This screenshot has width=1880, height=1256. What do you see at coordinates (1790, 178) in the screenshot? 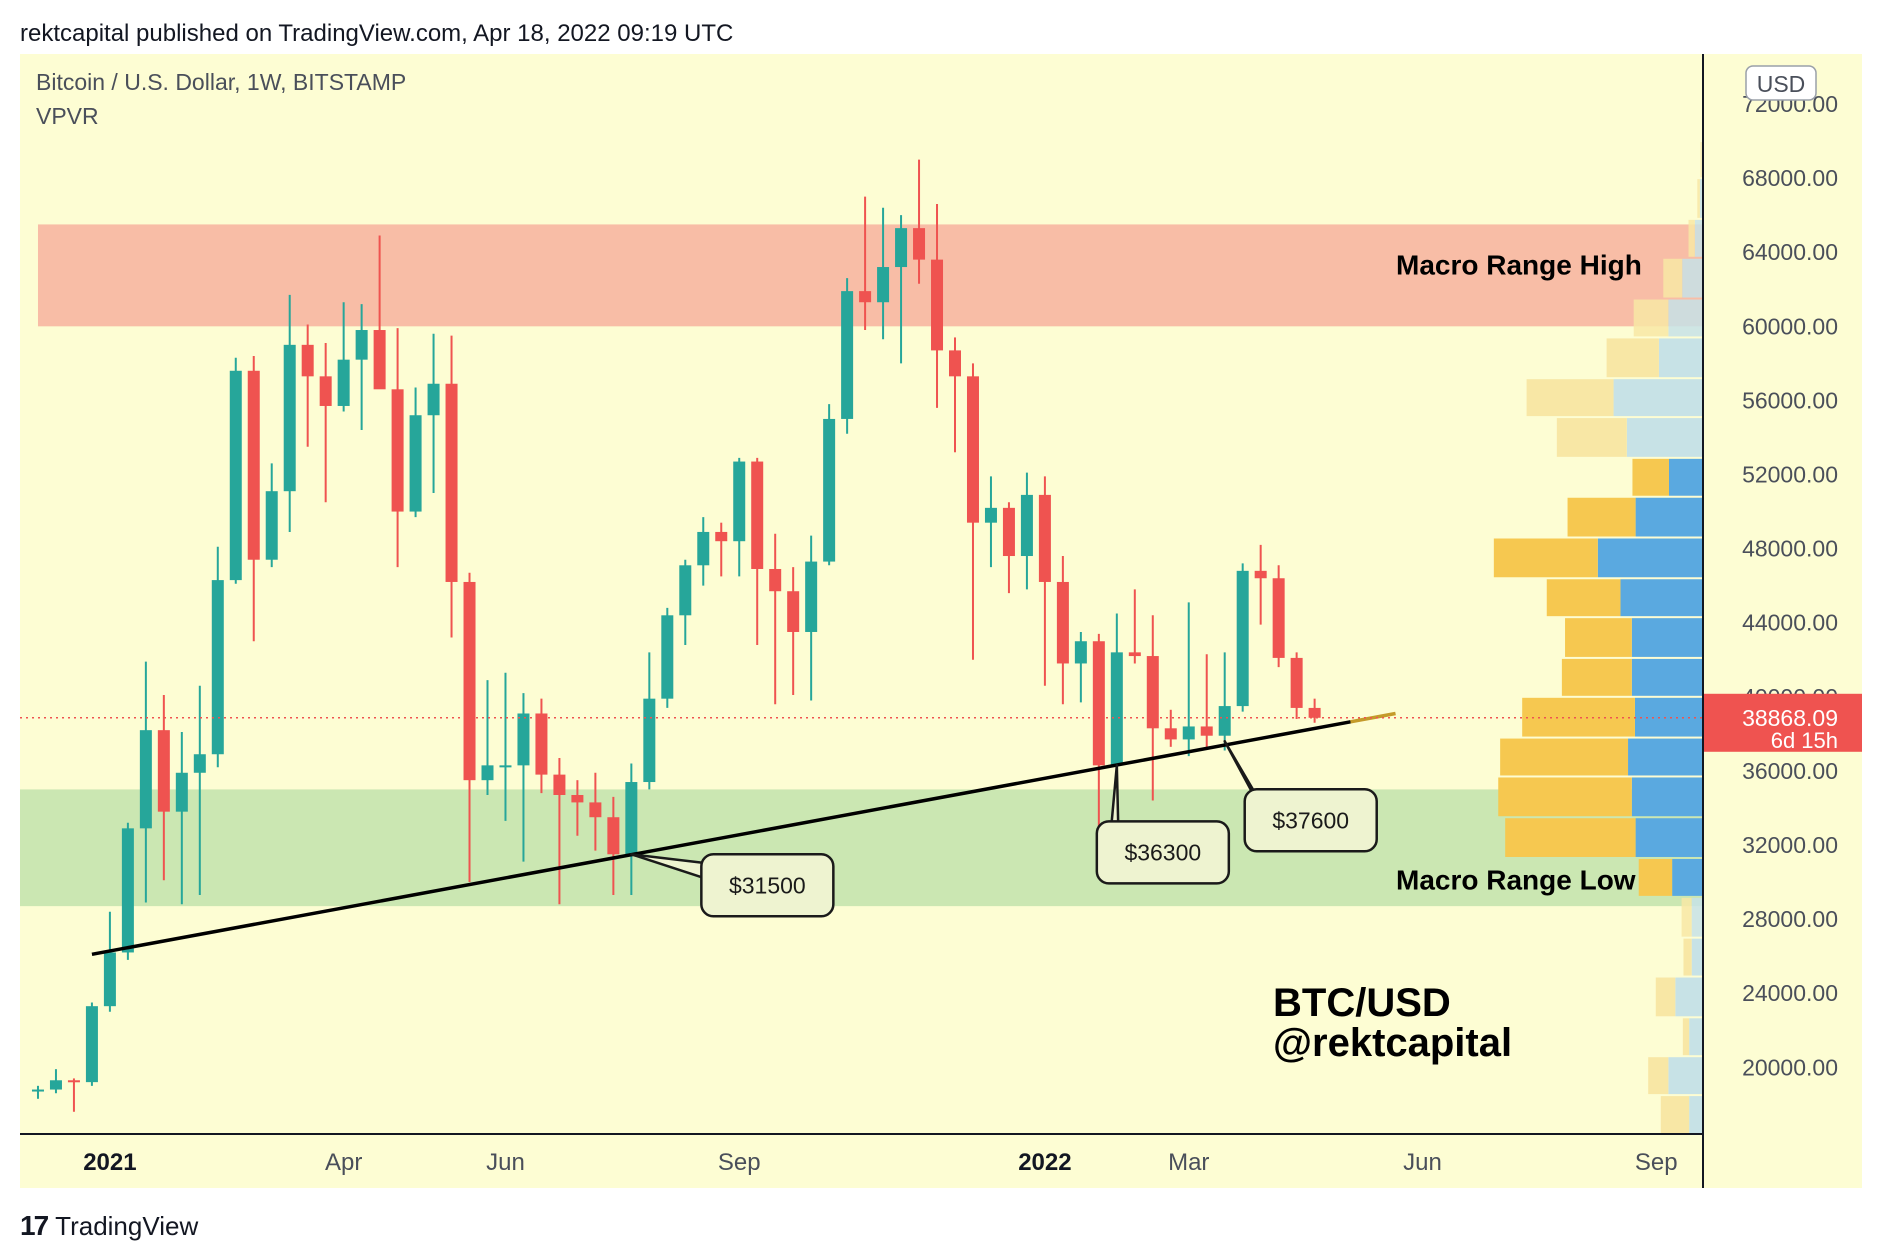
I see `price-axis-tick: 68000.00` at bounding box center [1790, 178].